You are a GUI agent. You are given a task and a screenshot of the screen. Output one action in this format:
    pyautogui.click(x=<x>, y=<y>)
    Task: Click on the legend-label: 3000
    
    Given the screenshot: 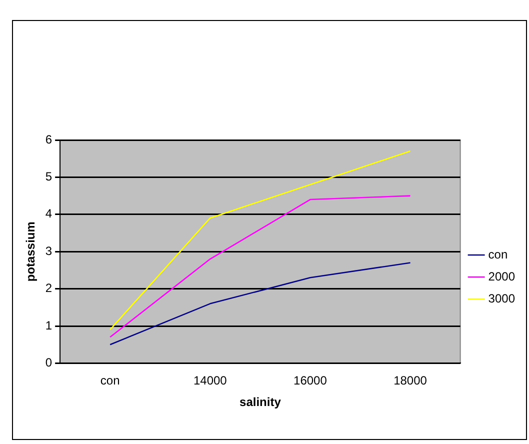 What is the action you would take?
    pyautogui.click(x=502, y=298)
    